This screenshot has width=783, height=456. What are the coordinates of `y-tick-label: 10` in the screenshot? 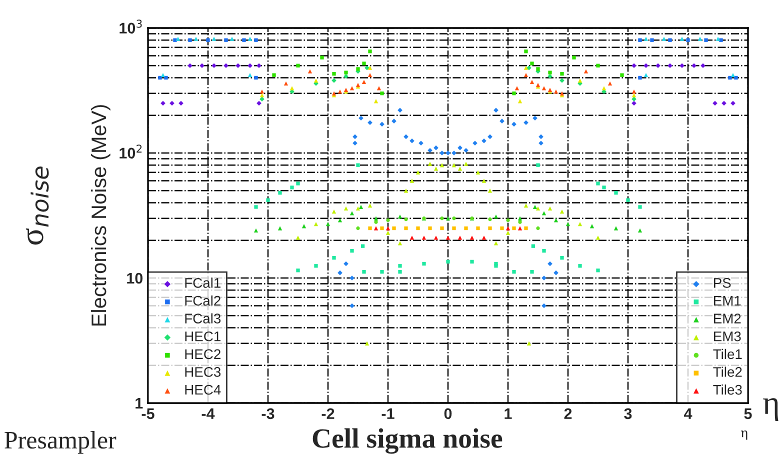 It's located at (135, 278).